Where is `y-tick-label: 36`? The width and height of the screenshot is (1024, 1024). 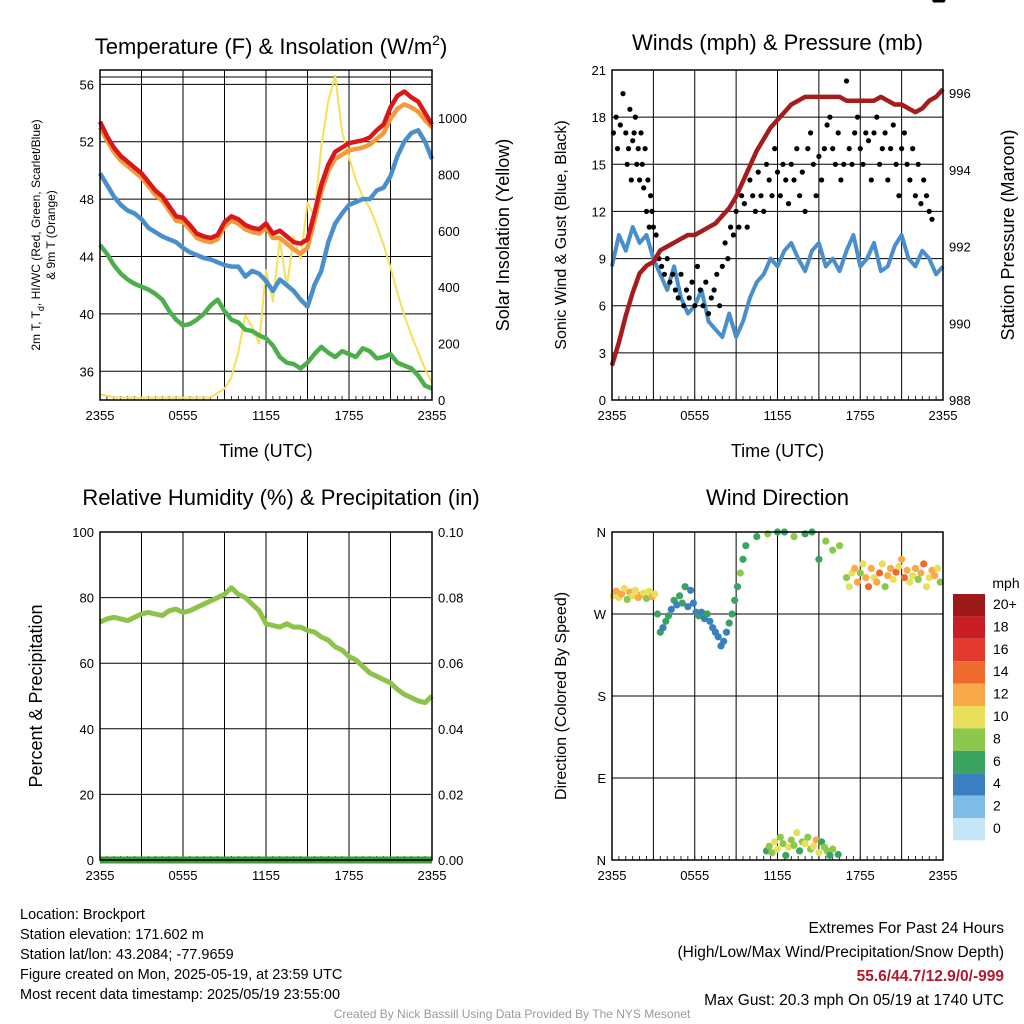 y-tick-label: 36 is located at coordinates (87, 371).